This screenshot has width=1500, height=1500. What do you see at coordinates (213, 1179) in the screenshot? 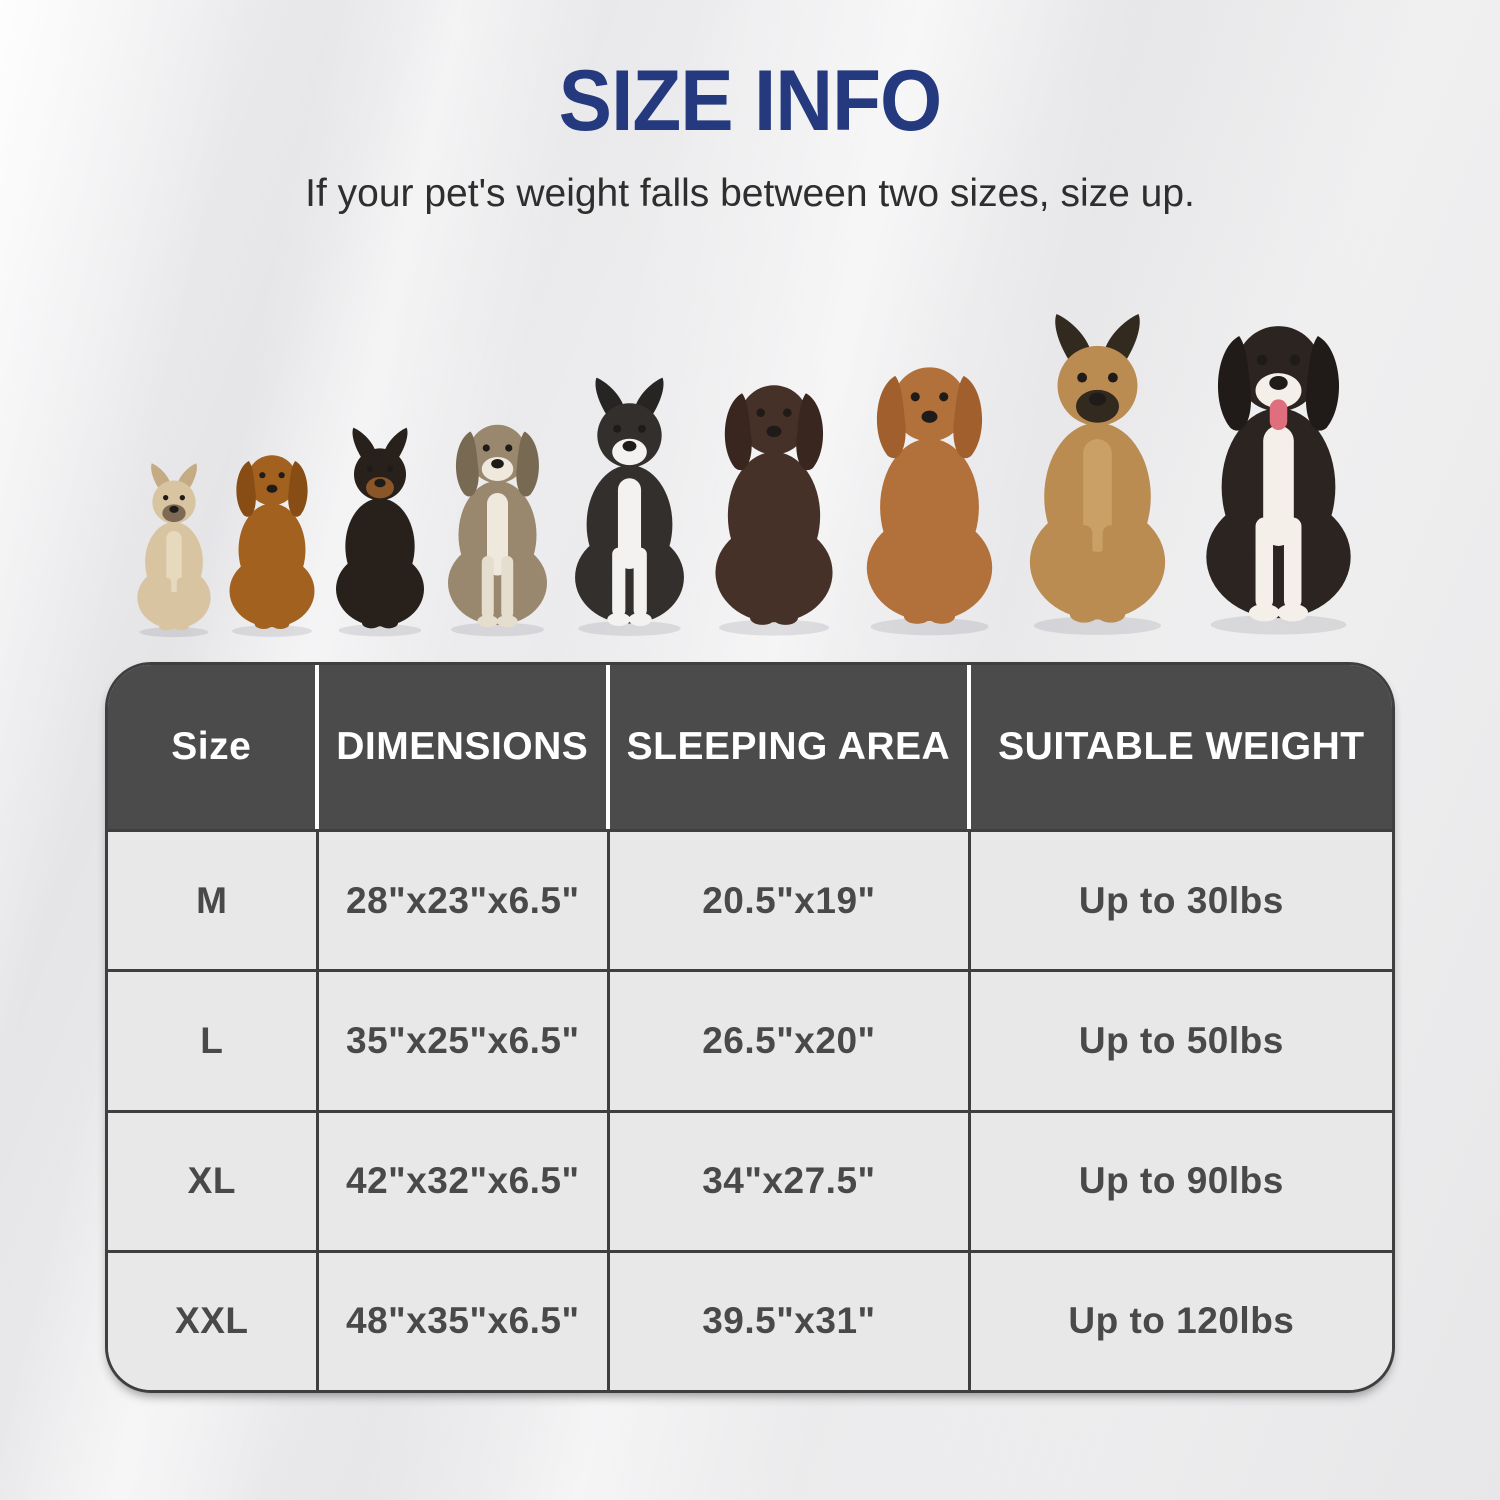
I see `cell-xl-size: XL` at bounding box center [213, 1179].